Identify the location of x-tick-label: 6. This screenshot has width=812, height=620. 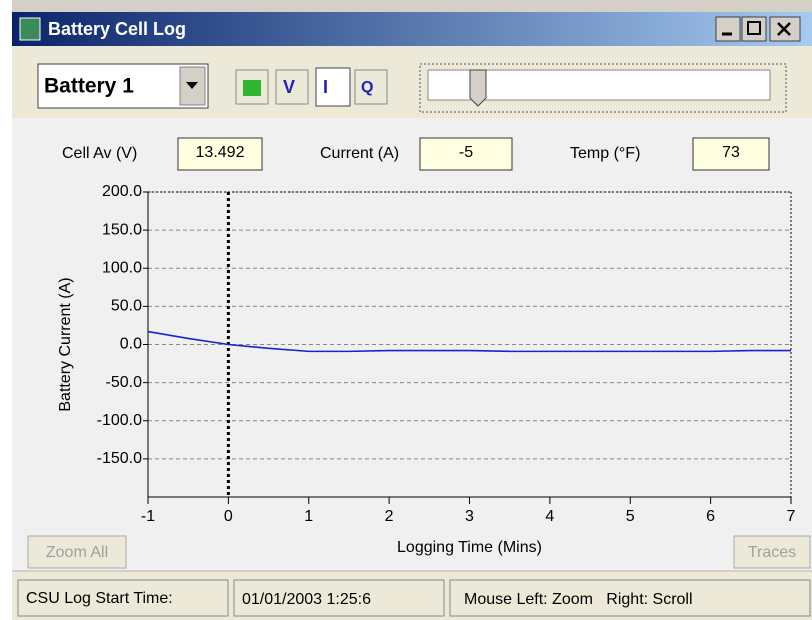
(710, 516).